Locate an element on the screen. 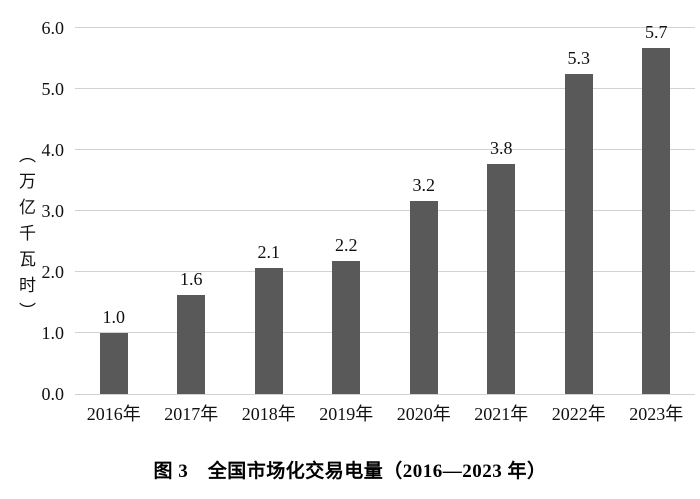 This screenshot has width=700, height=499. x-tick-label: 2016年 is located at coordinates (113, 414).